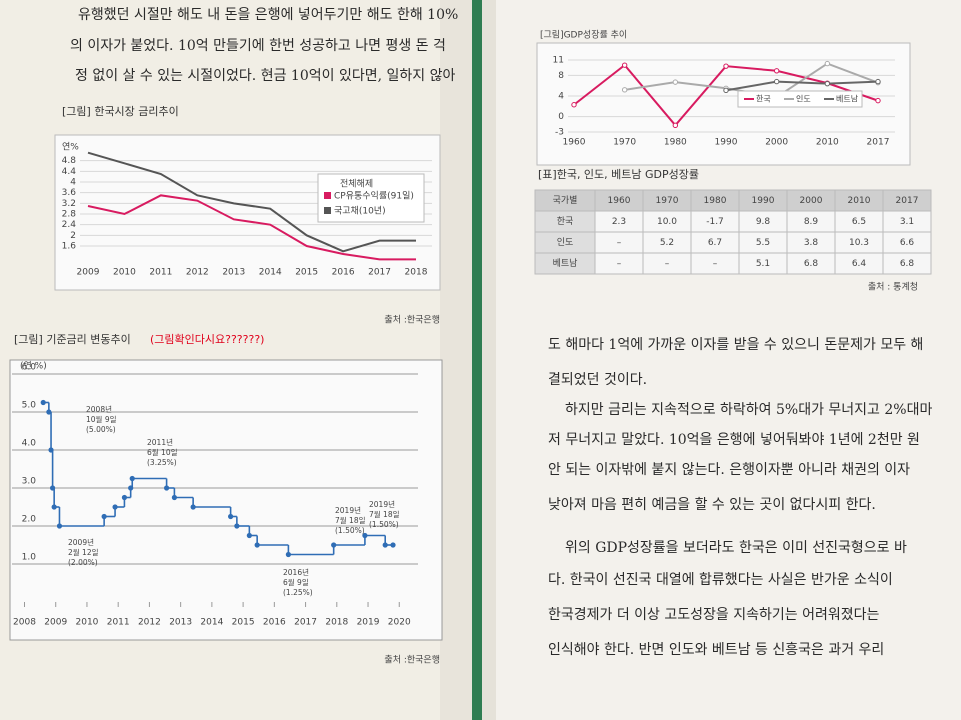 This screenshot has width=961, height=720. What do you see at coordinates (827, 143) in the screenshot?
I see `x-tick-label: 2010` at bounding box center [827, 143].